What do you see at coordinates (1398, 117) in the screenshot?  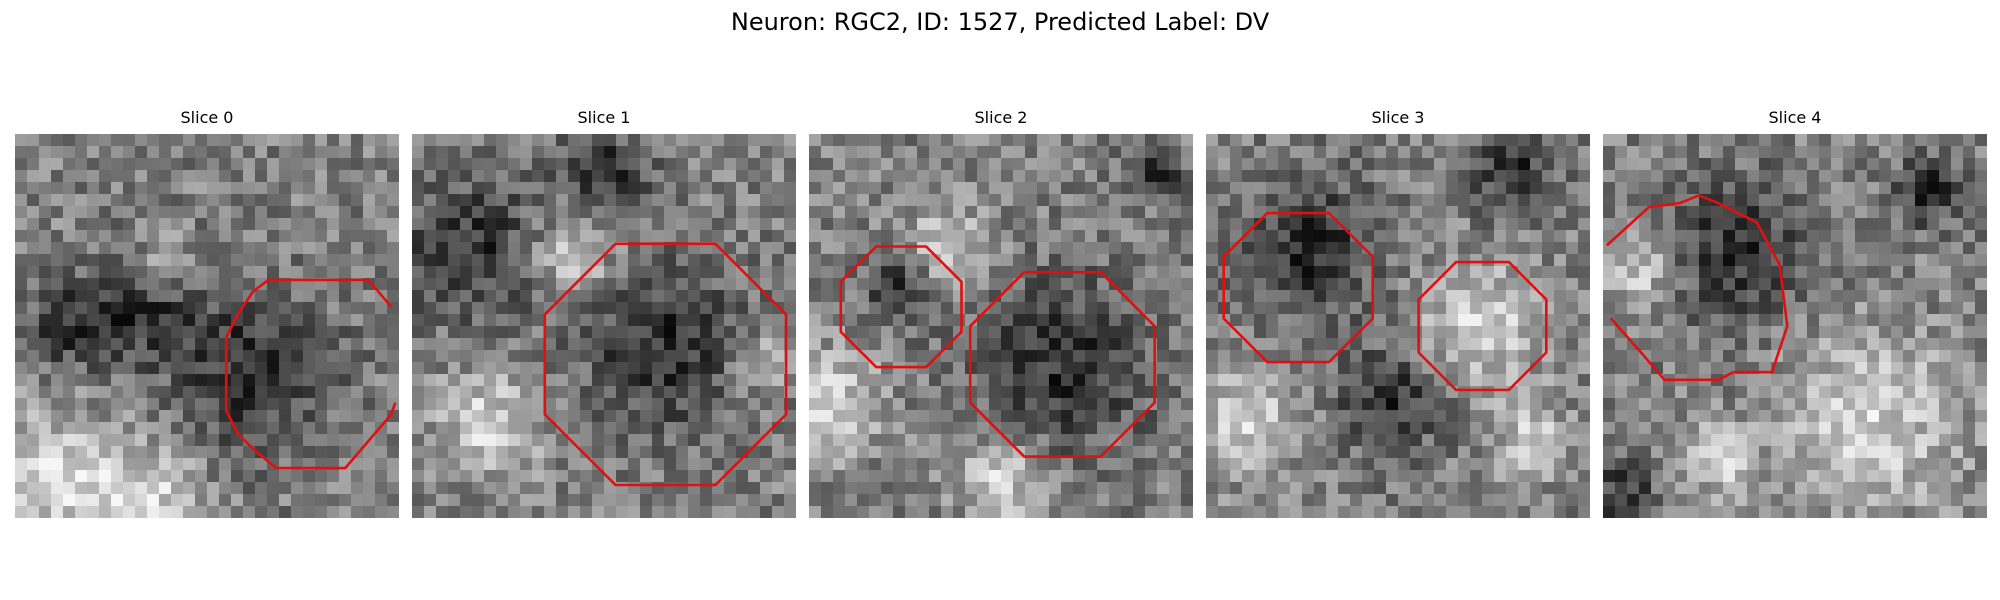 I see `slice-title-3: Slice 3` at bounding box center [1398, 117].